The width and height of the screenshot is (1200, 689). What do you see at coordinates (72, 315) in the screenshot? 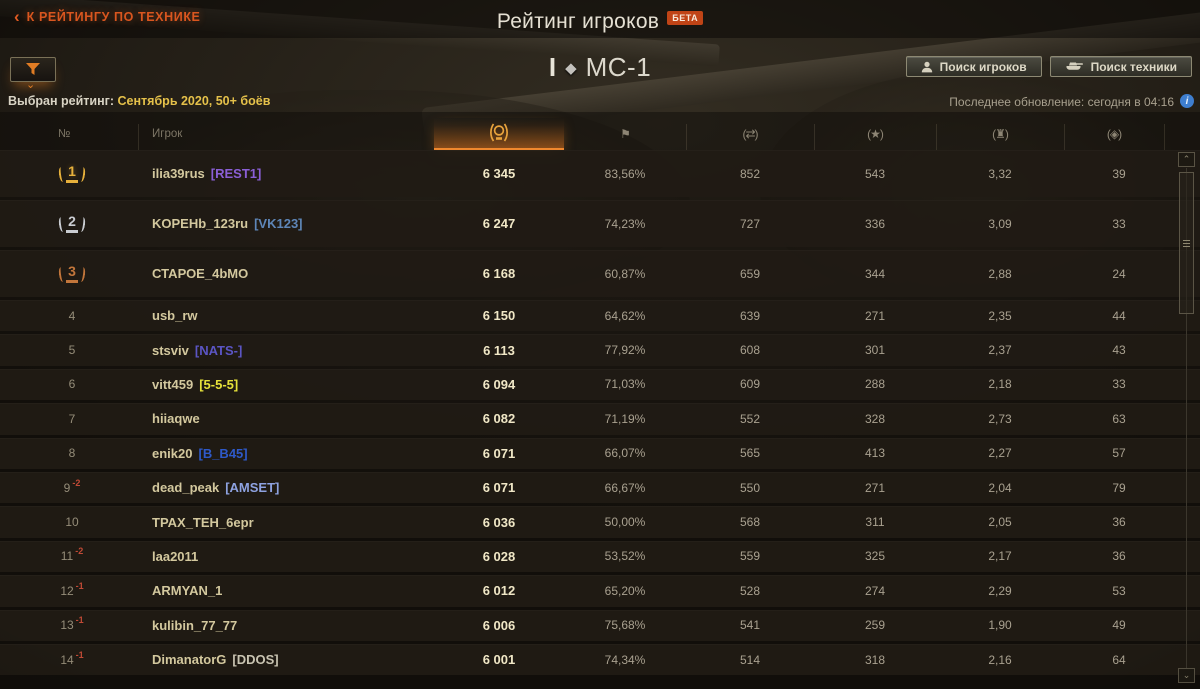
I see `rank-number: 4` at bounding box center [72, 315].